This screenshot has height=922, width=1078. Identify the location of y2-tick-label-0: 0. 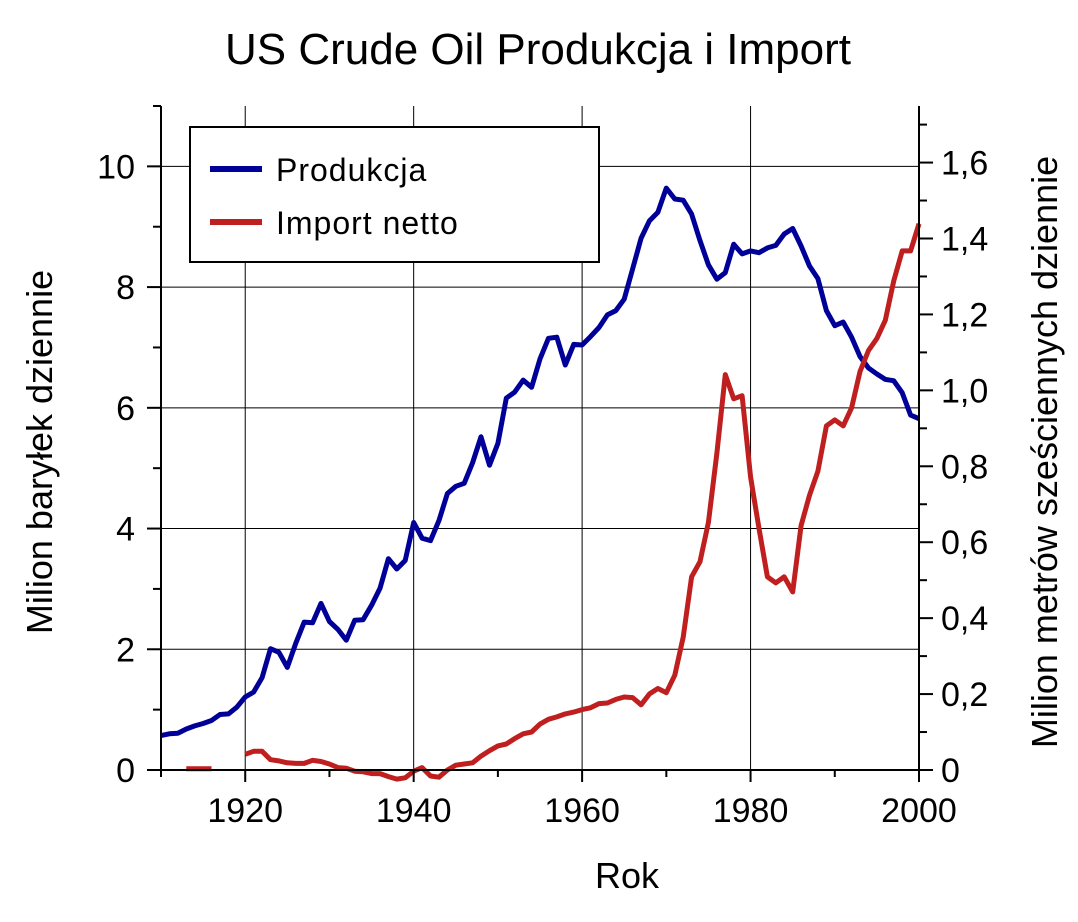
(950, 771).